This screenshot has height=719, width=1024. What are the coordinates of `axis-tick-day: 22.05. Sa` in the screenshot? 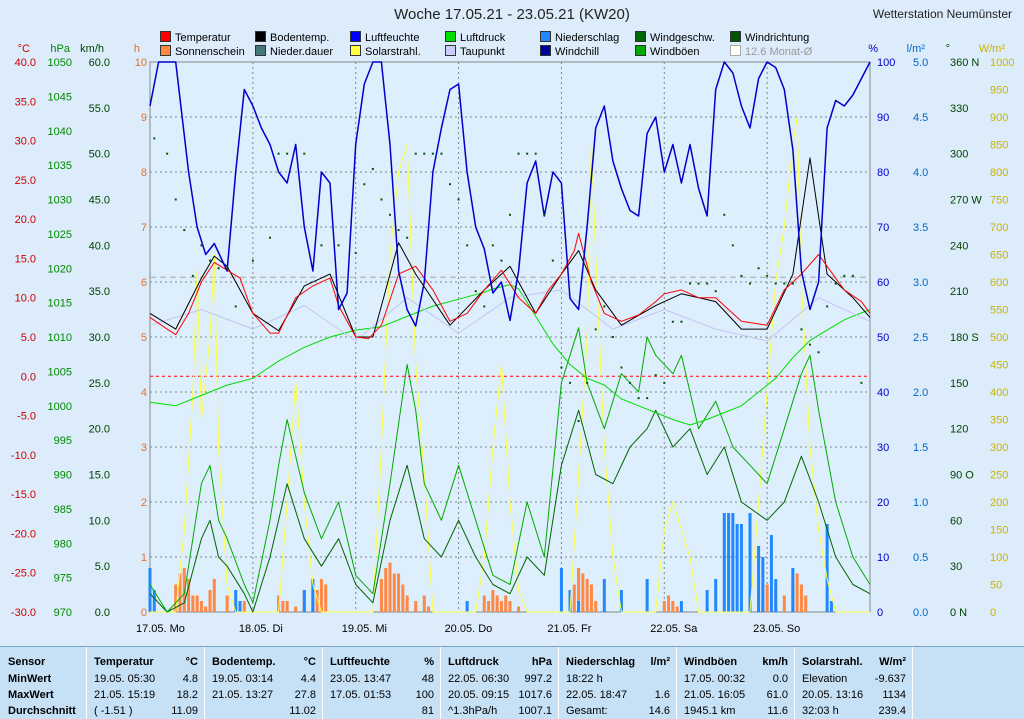 It's located at (674, 629).